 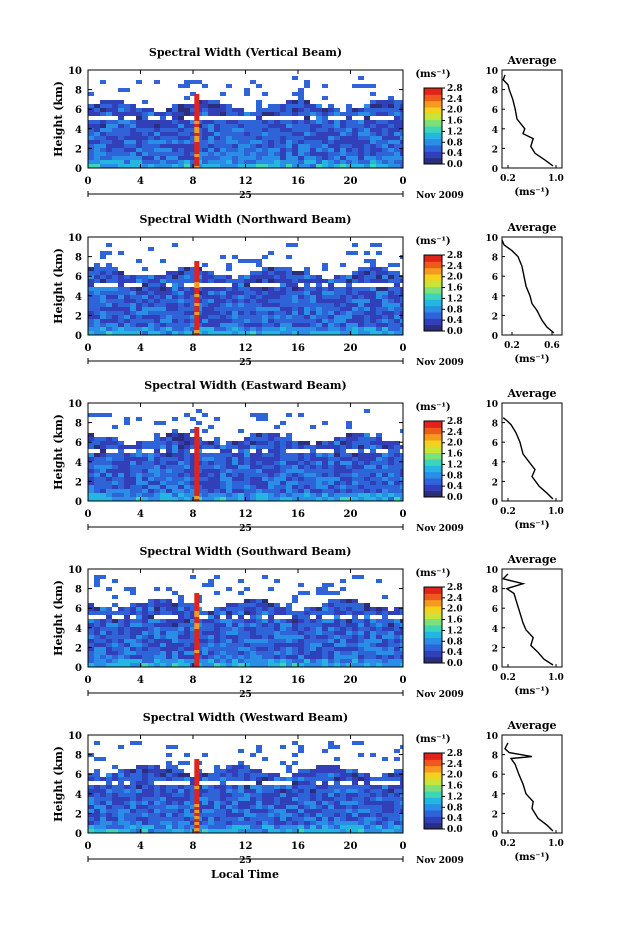 I want to click on colorbar-tick-label: 0.4, so click(x=455, y=154).